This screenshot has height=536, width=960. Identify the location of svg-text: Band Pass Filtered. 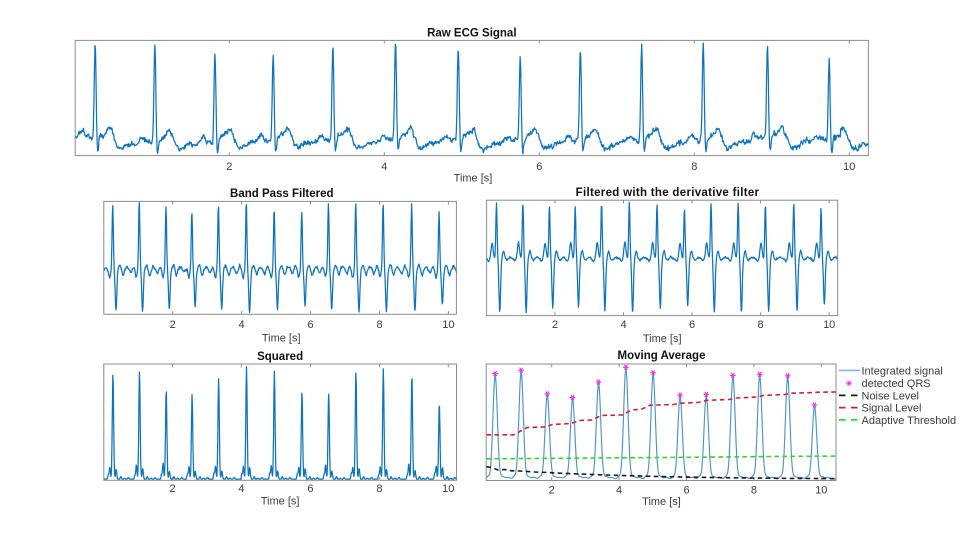
(282, 194).